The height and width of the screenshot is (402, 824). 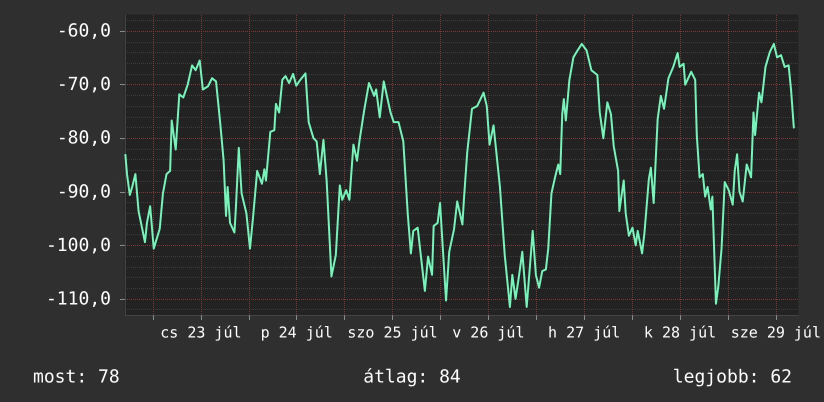 What do you see at coordinates (83, 191) in the screenshot?
I see `y-tick-label: -90,0` at bounding box center [83, 191].